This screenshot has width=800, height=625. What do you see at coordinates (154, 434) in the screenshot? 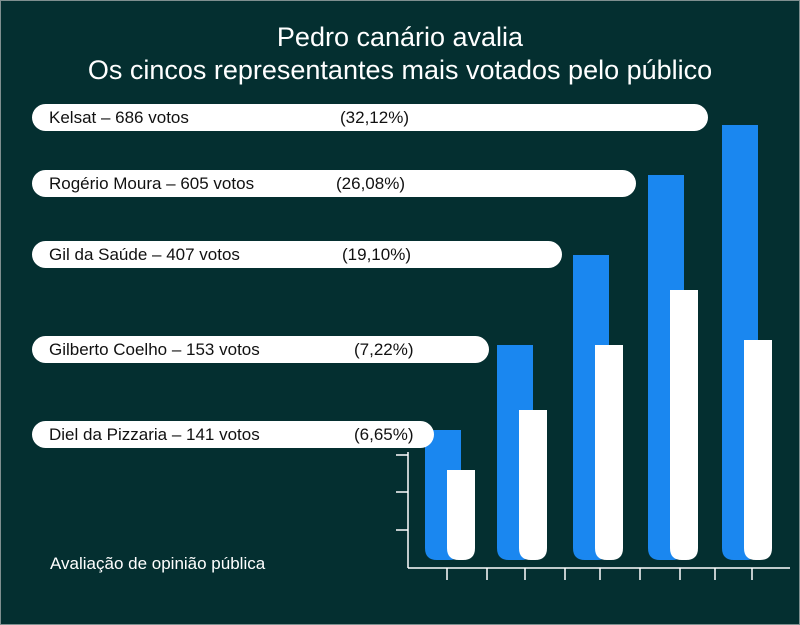
I see `pill-name: Diel da Pizzaria – 141 votos` at bounding box center [154, 434].